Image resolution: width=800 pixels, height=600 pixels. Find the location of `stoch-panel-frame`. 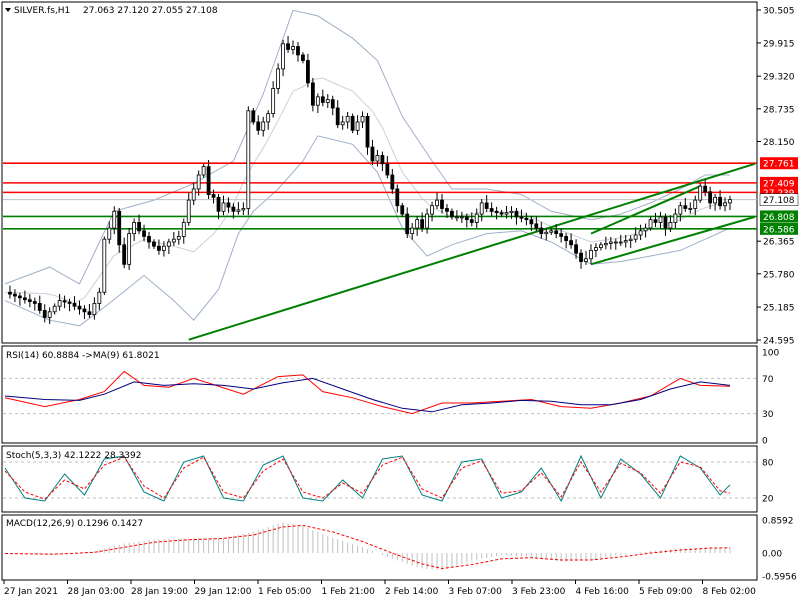

stoch-panel-frame is located at coordinates (379, 479).